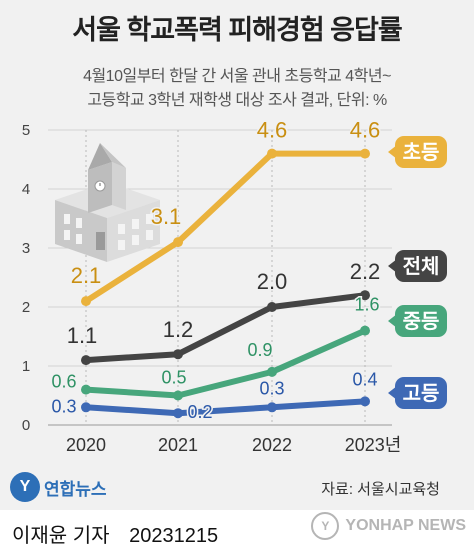  What do you see at coordinates (107, 202) in the screenshot?
I see `school-building-icon` at bounding box center [107, 202].